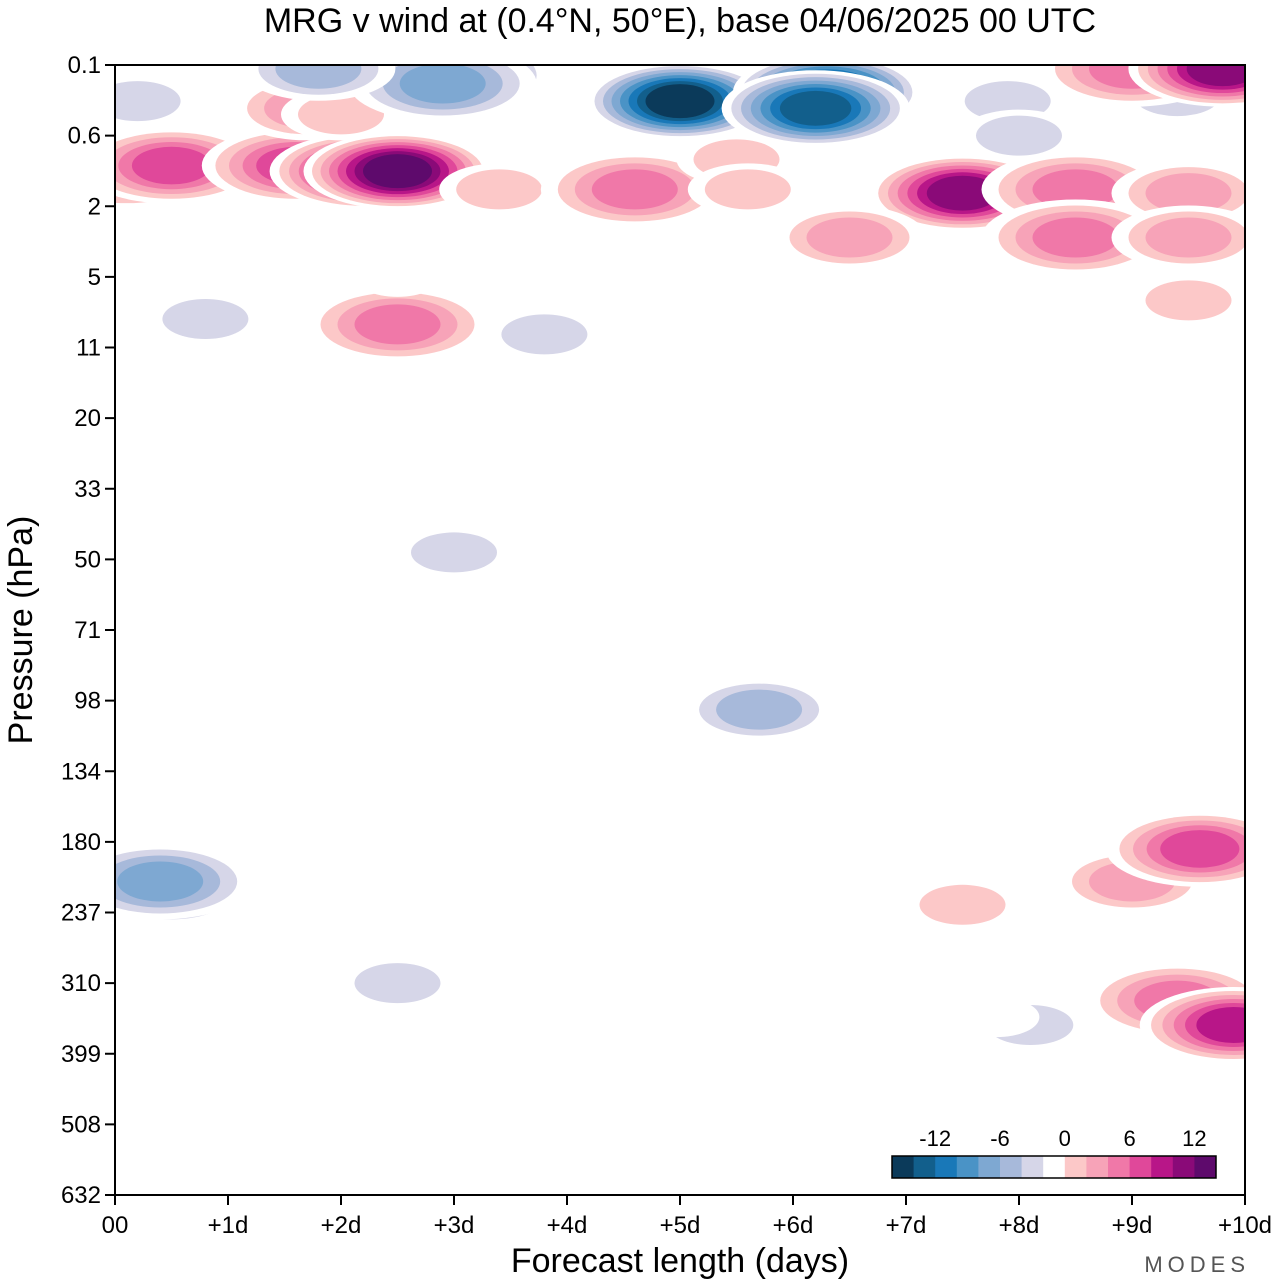 Image resolution: width=1280 pixels, height=1286 pixels. What do you see at coordinates (81, 1124) in the screenshot?
I see `y-tick-label: 508` at bounding box center [81, 1124].